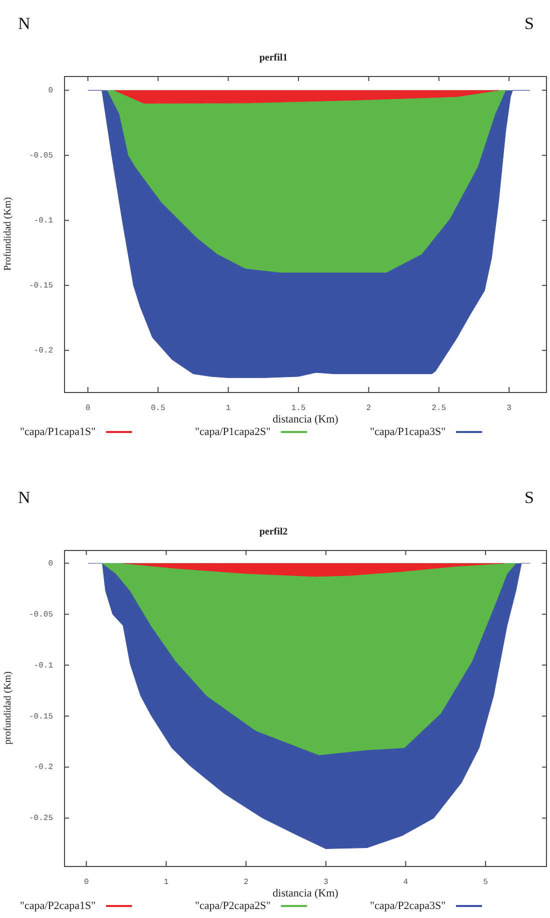 This screenshot has height=918, width=550. What do you see at coordinates (58, 906) in the screenshot?
I see `legend-label: "capa/P2capa1S"` at bounding box center [58, 906].